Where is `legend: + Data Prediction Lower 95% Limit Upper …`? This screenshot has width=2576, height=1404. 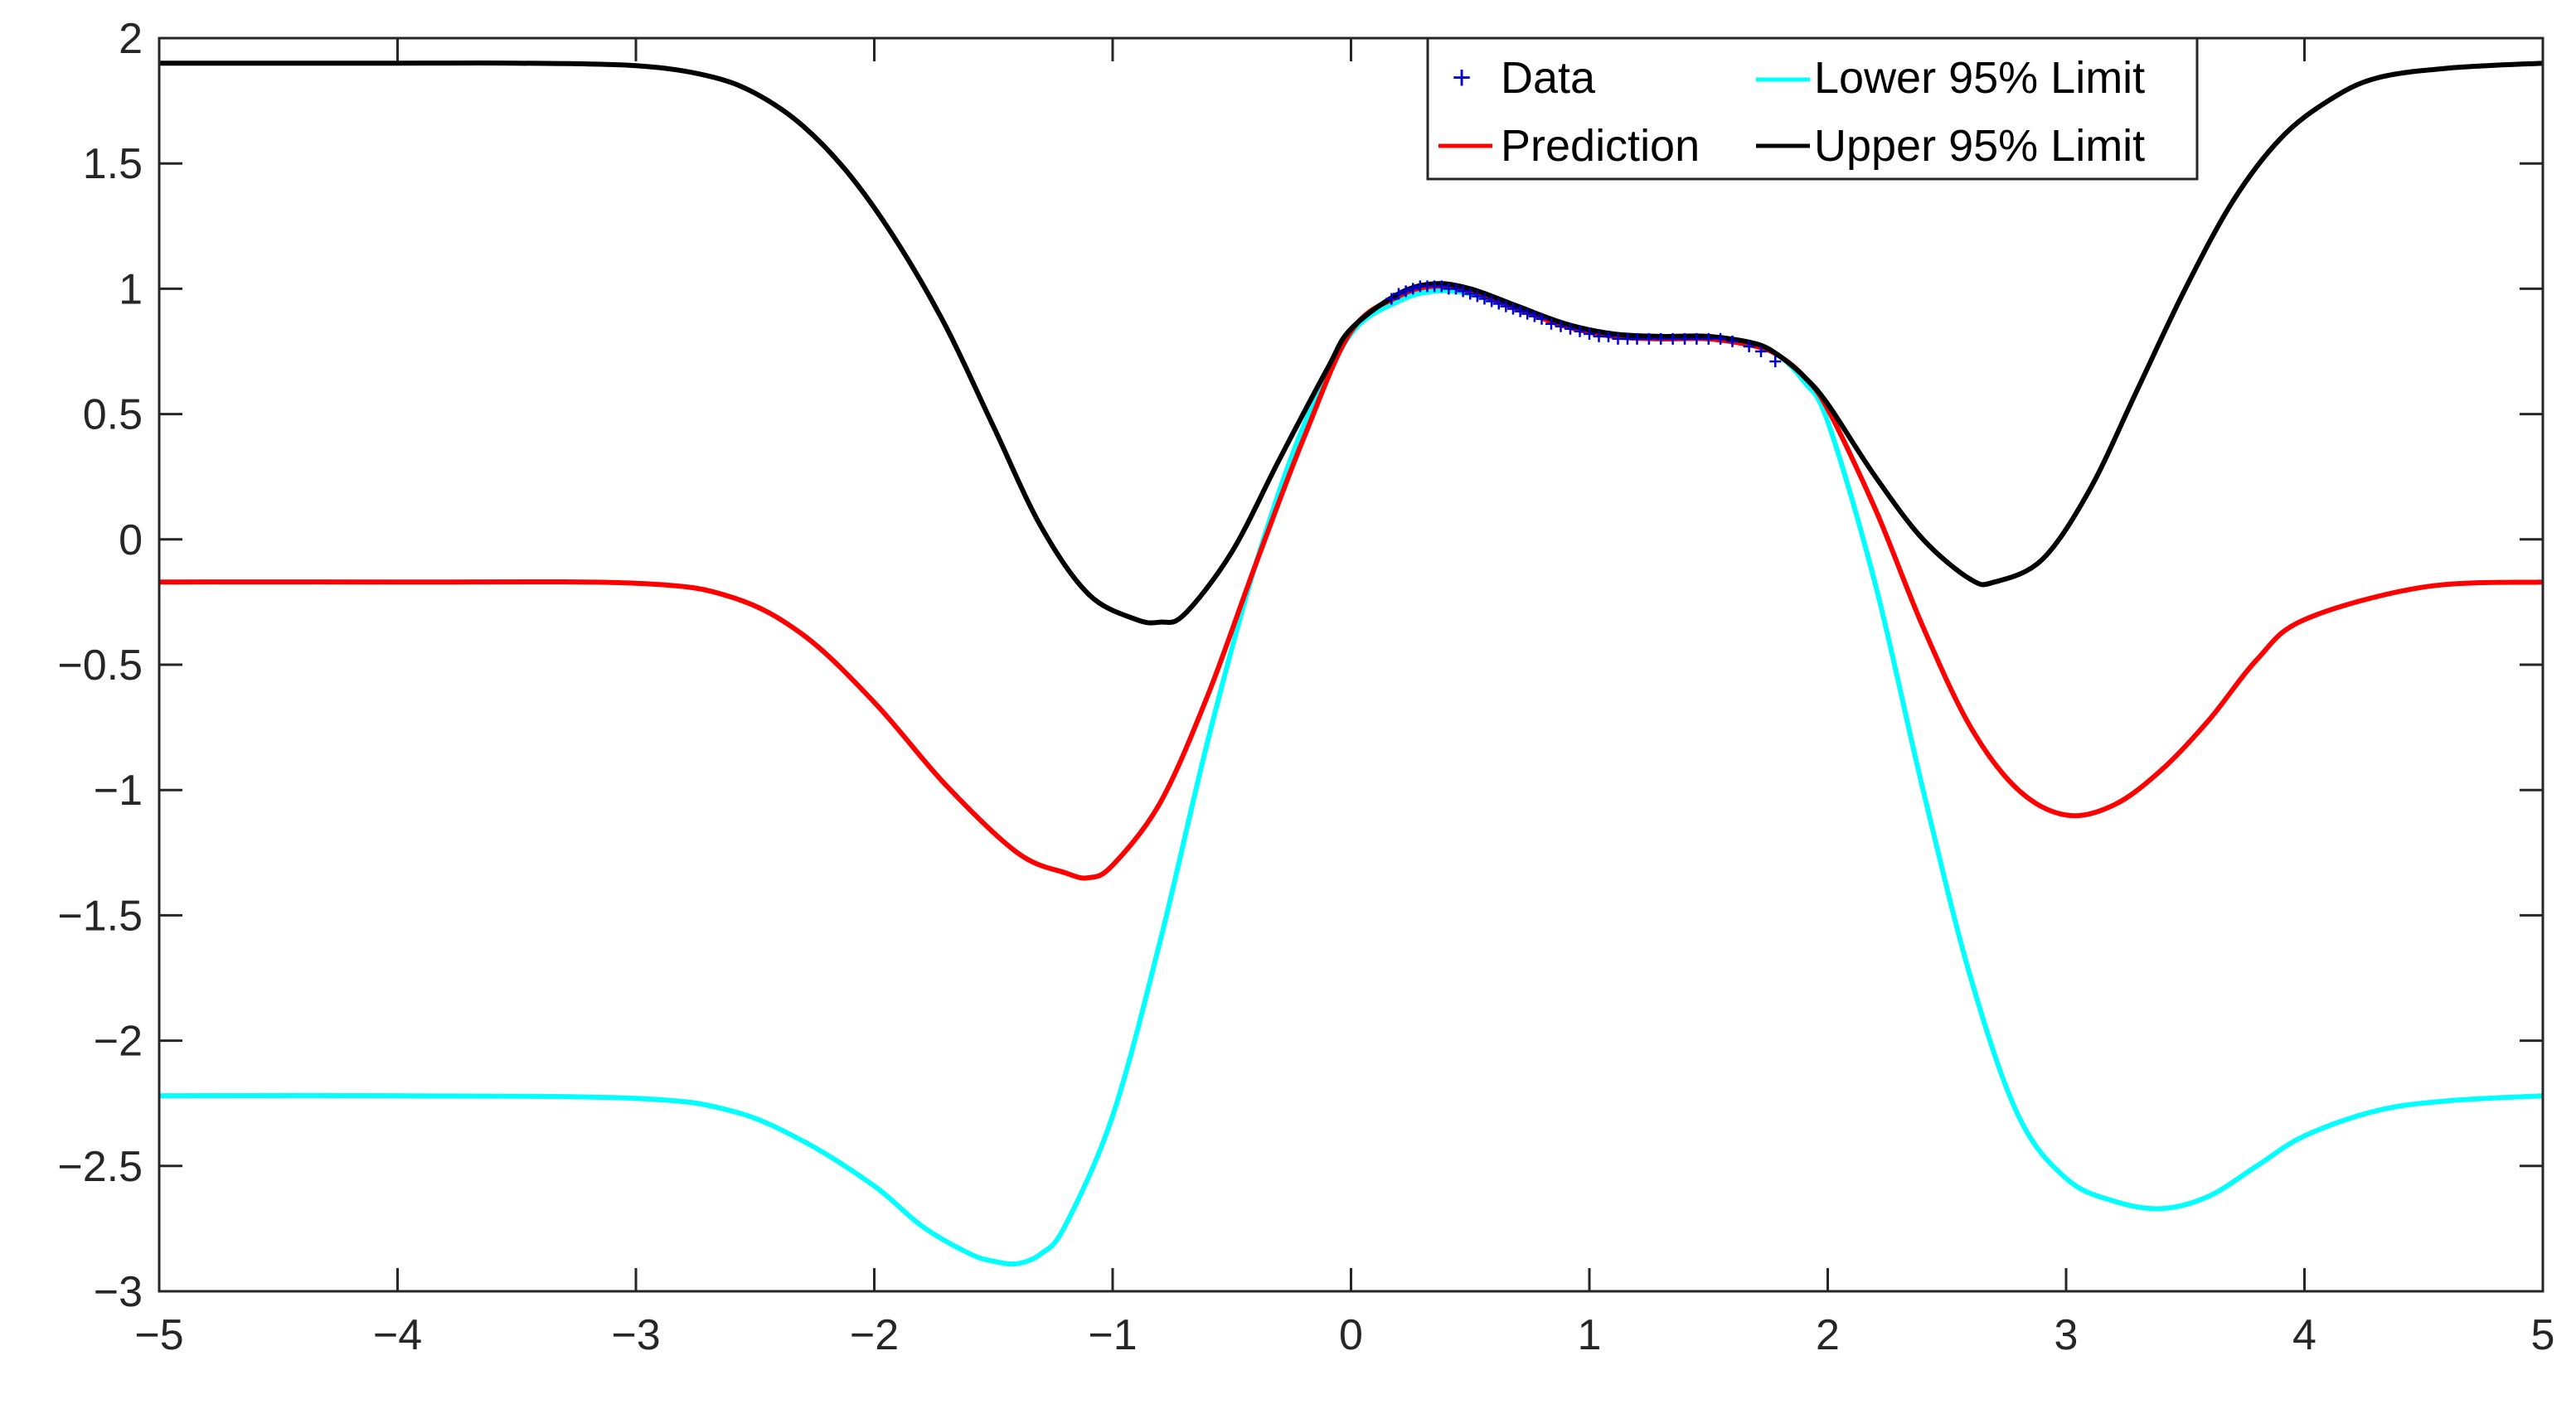
legend: + Data Prediction Lower 95% Limit Upper … is located at coordinates (1812, 109).